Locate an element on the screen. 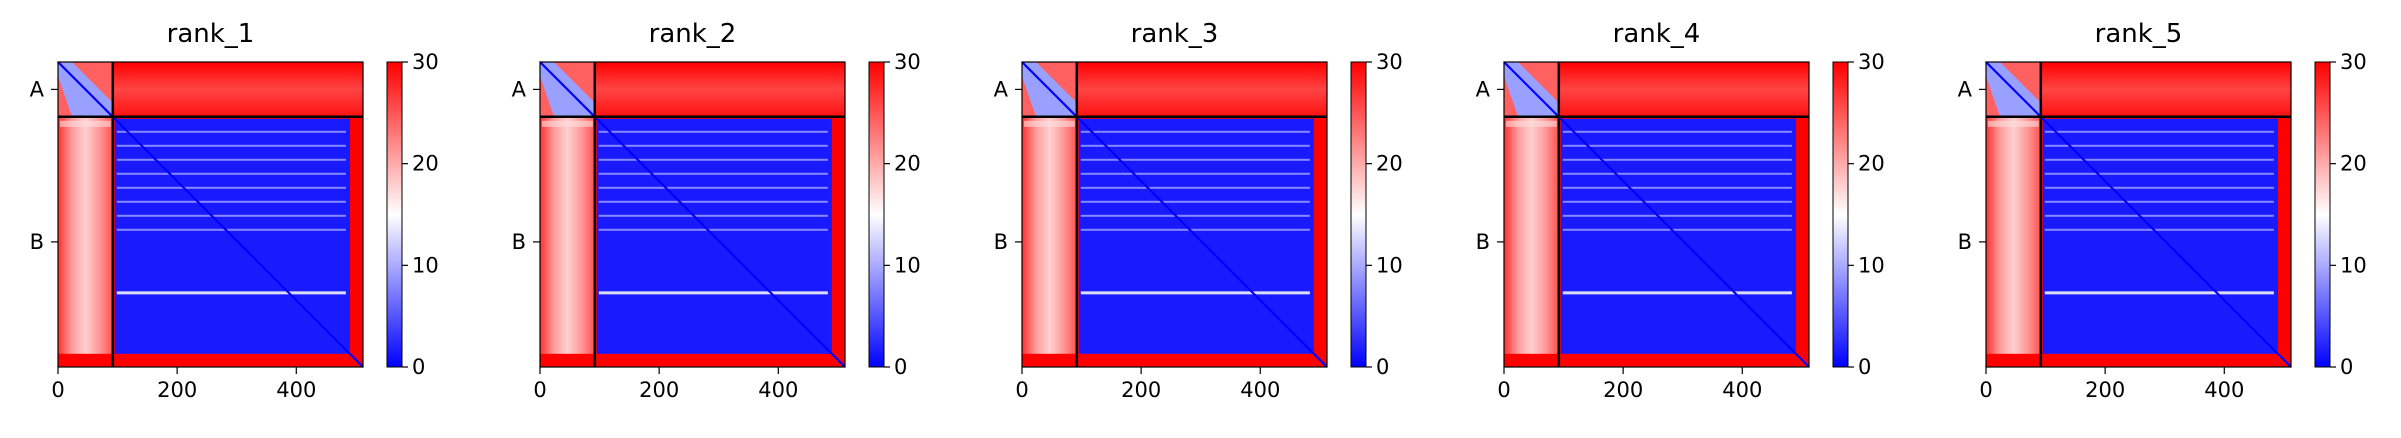  panel-2: rank_2 0 200 400 A B 0 10 20 30 is located at coordinates (716, 210).